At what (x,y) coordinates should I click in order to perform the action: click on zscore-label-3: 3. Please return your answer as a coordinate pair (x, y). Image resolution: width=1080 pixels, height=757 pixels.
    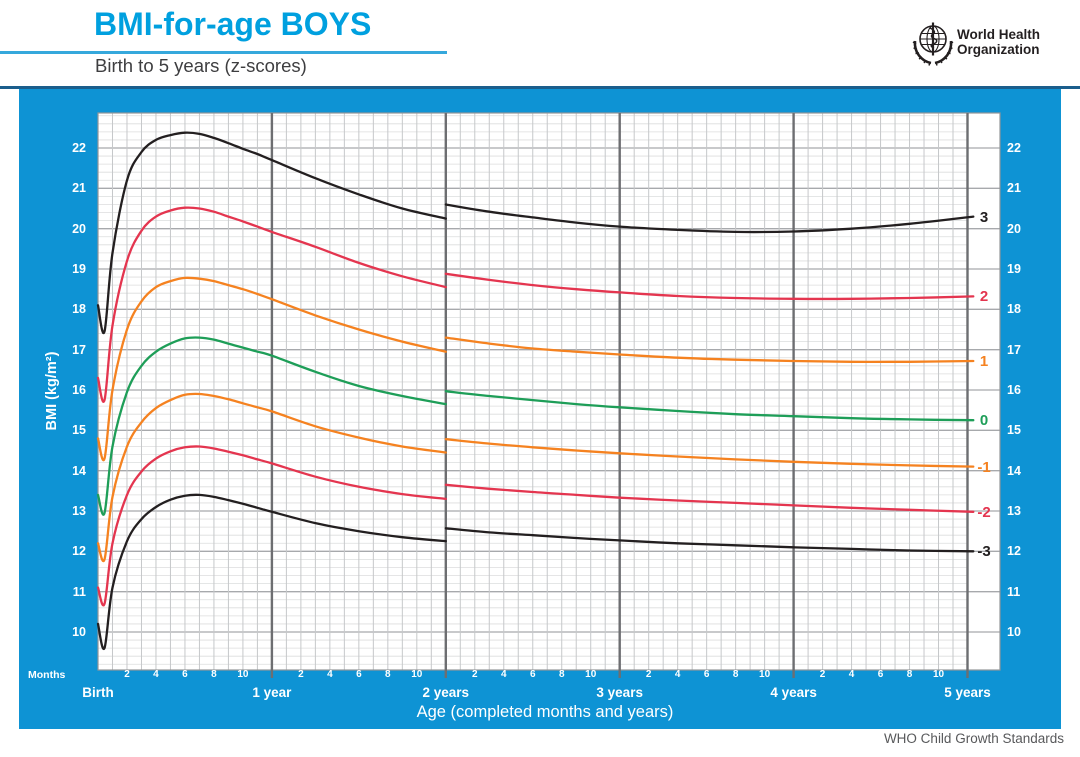
    Looking at the image, I should click on (984, 217).